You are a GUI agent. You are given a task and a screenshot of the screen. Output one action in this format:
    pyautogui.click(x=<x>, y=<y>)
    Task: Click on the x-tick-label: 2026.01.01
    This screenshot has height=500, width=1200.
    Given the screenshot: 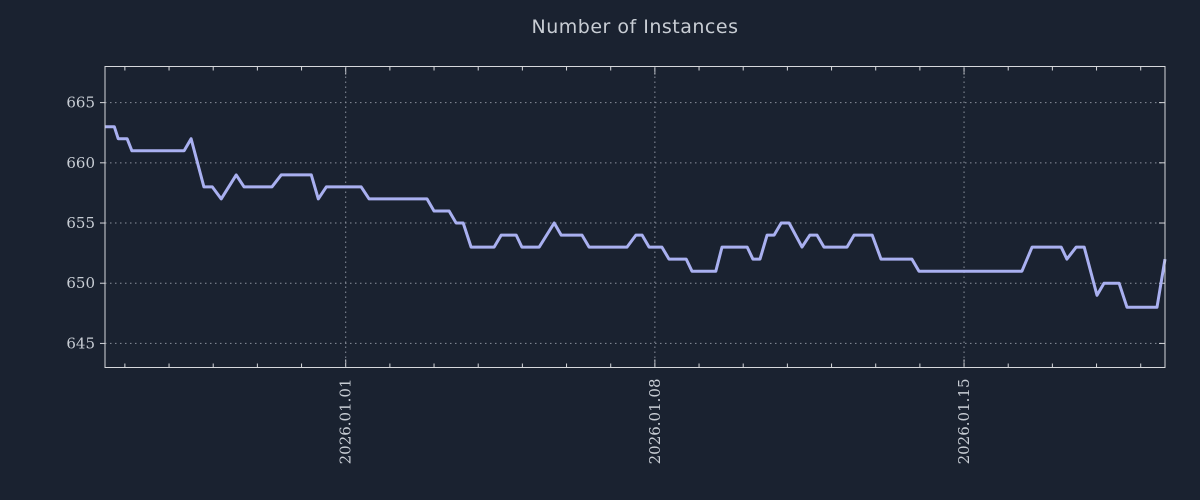 What is the action you would take?
    pyautogui.click(x=346, y=422)
    